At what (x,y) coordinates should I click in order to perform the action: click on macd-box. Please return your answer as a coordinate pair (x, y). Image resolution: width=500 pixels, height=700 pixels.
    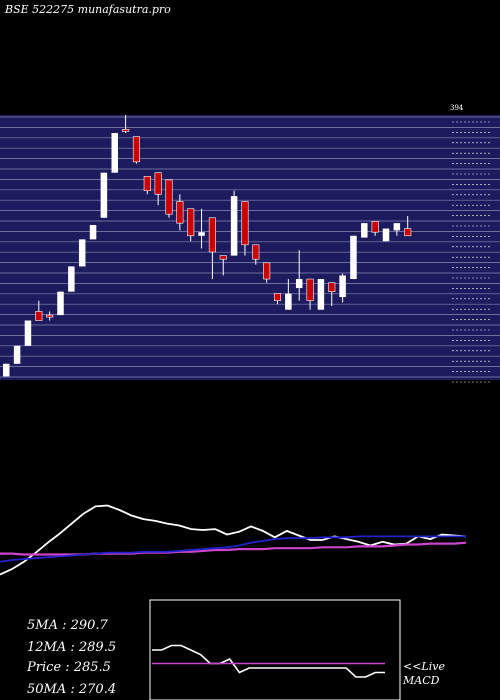
    Looking at the image, I should click on (275, 649).